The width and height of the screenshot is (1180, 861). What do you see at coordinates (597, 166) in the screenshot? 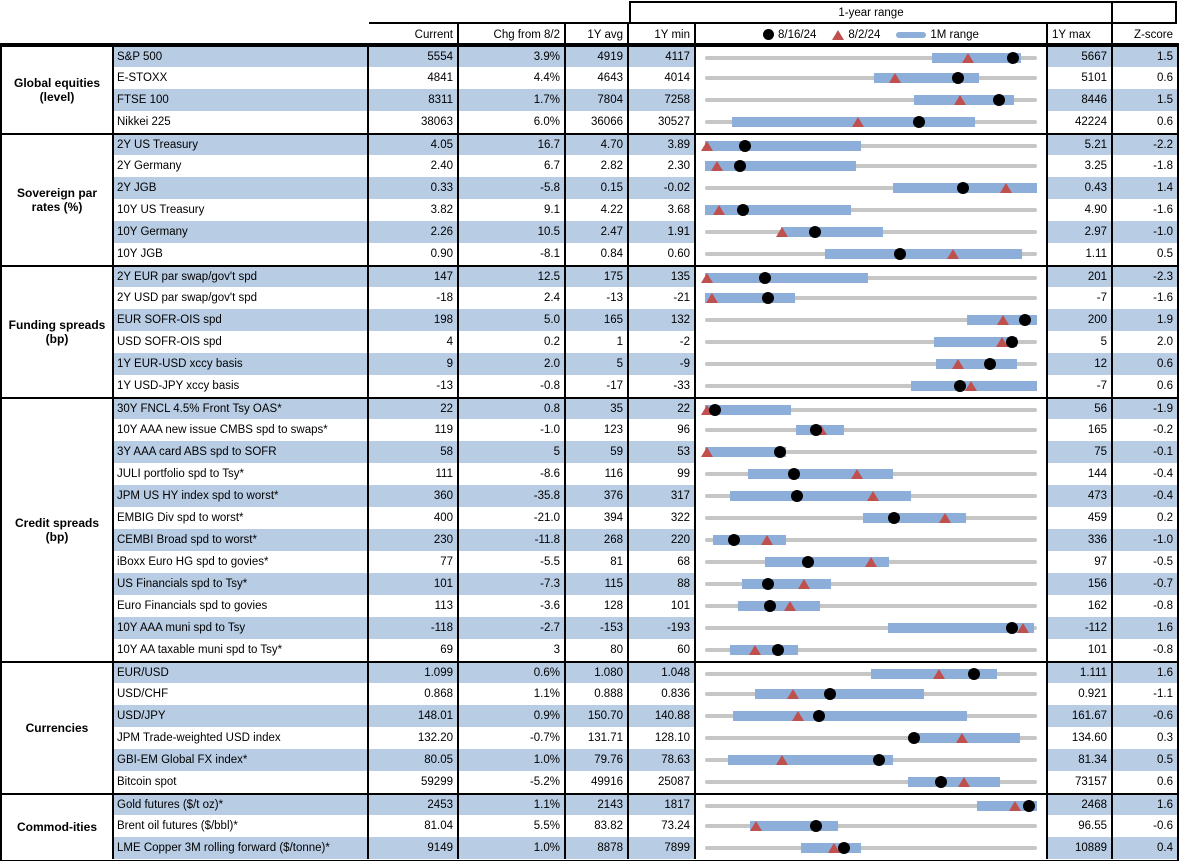
I see `cell-1y-avg: 2.82` at bounding box center [597, 166].